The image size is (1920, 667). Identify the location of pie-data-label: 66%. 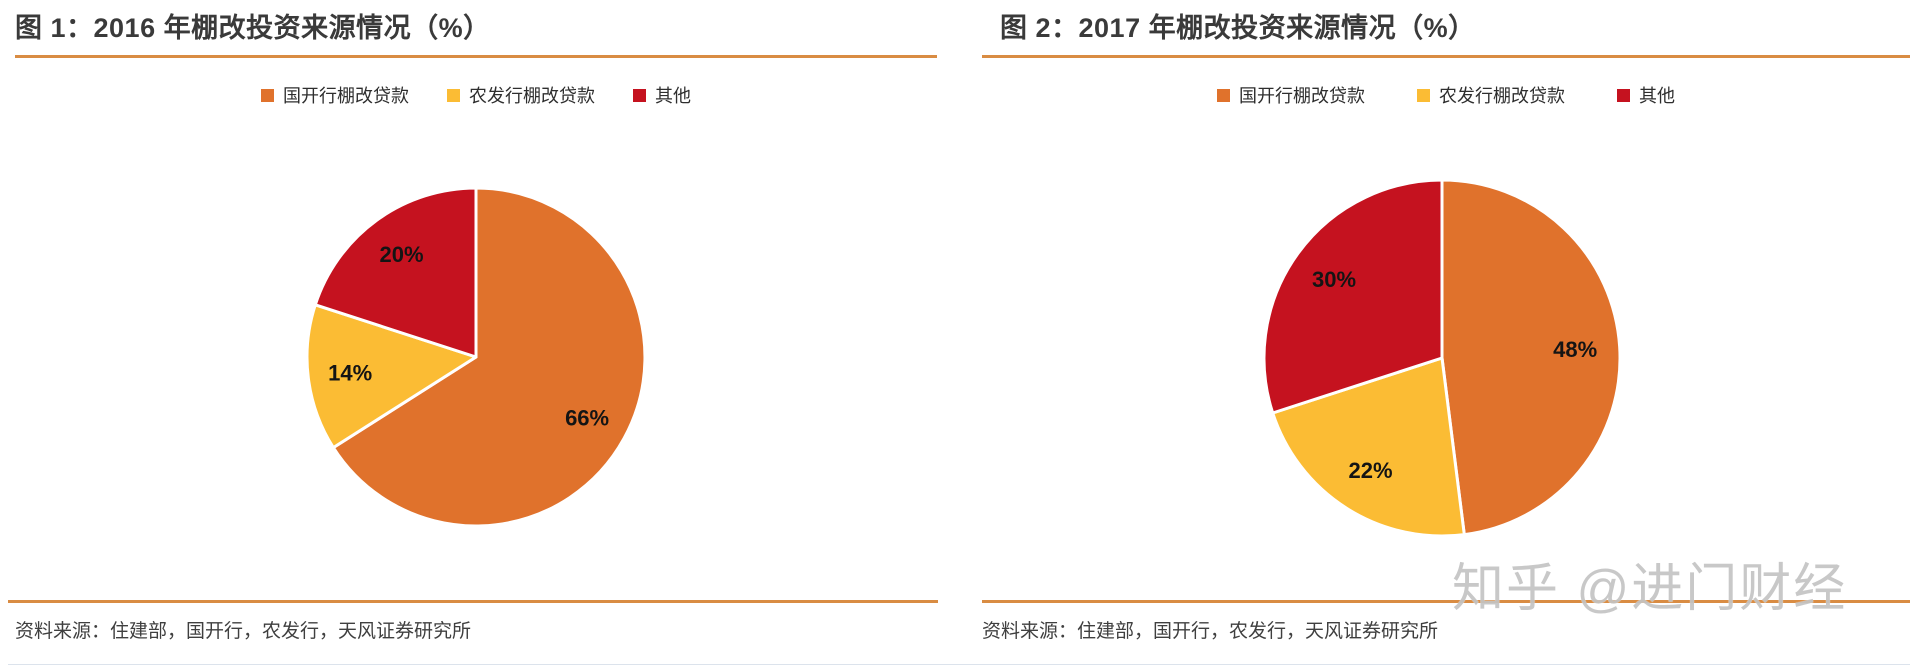
(587, 418).